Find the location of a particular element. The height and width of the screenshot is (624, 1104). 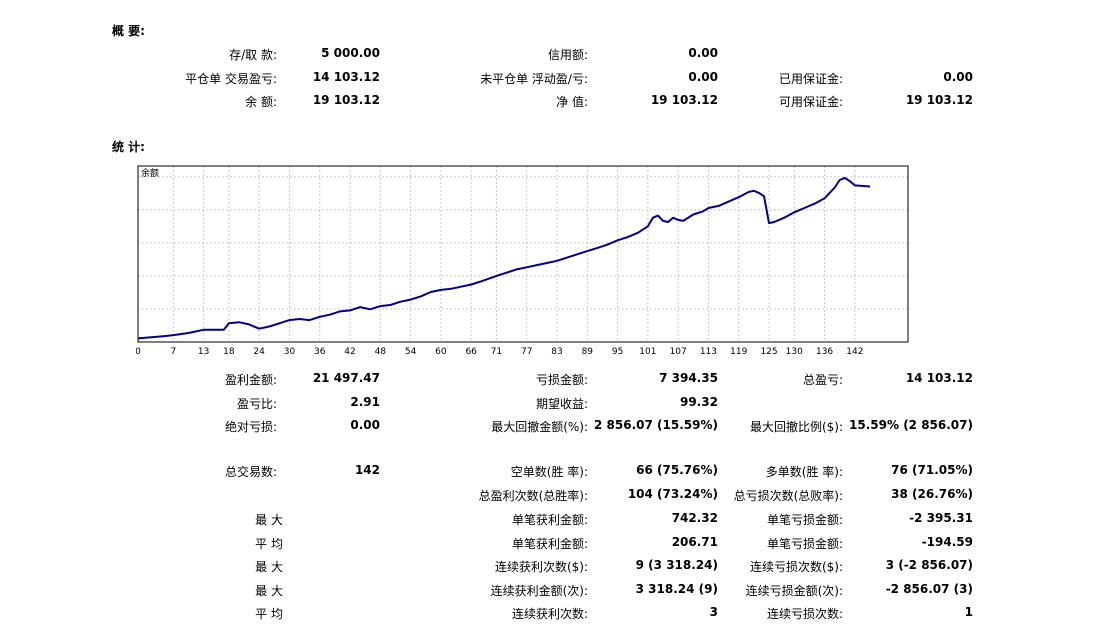

credit-value: 0.00 is located at coordinates (703, 53).